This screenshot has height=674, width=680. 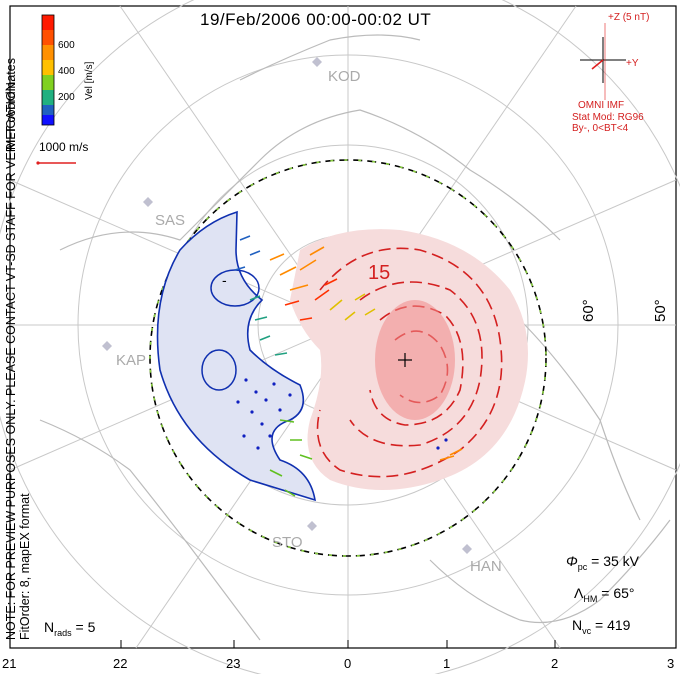 What do you see at coordinates (25, 566) in the screenshot?
I see `fit-order-label: FitOrder: 8, mapEX format` at bounding box center [25, 566].